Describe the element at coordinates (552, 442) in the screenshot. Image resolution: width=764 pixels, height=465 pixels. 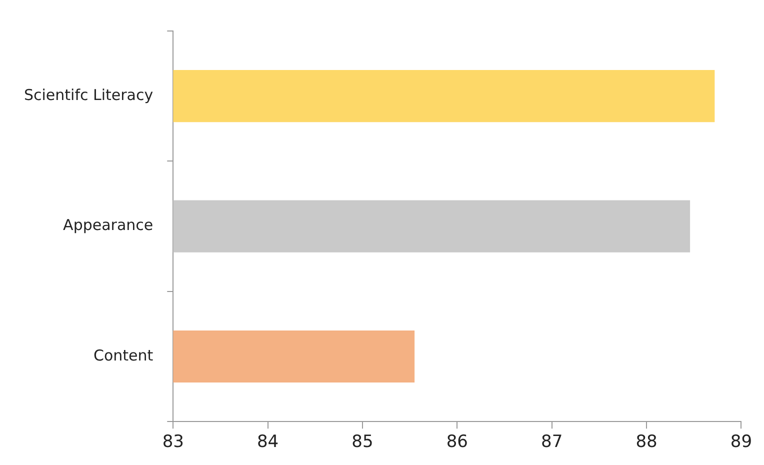
I see `x-tick-label: 87` at that location.